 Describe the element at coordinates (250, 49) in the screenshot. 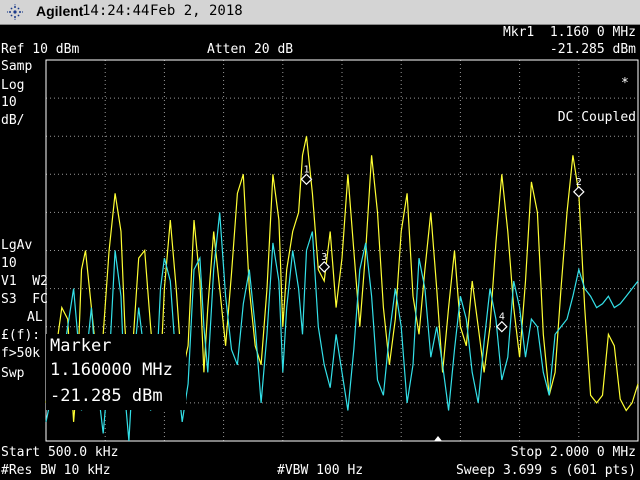

I see `attenuation: Atten 20 dB` at that location.